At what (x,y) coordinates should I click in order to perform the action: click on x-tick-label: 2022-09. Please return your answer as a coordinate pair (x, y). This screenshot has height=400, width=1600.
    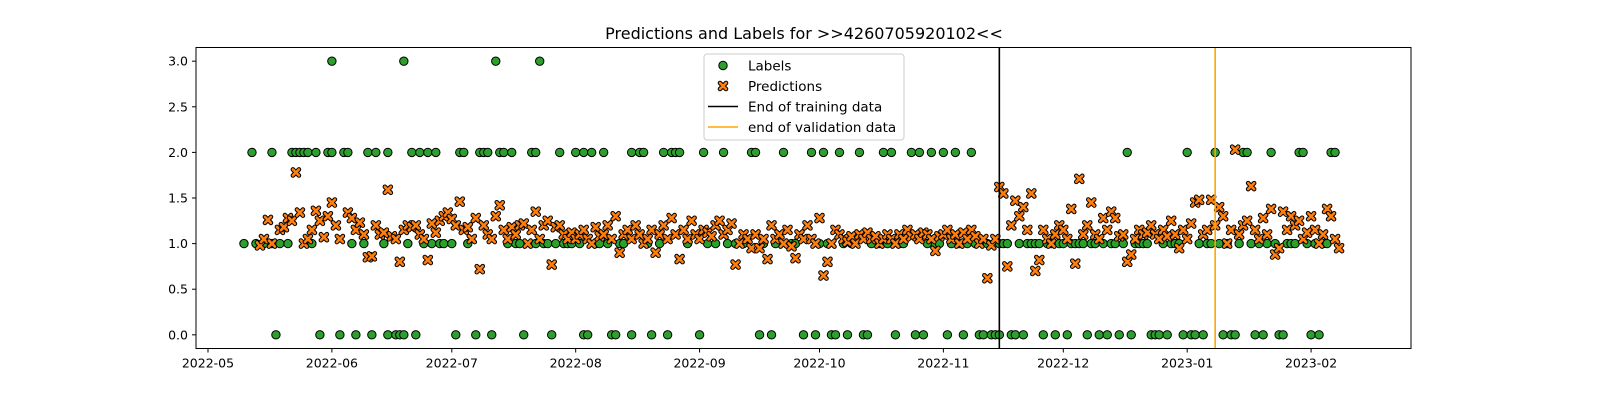
    Looking at the image, I should click on (699, 363).